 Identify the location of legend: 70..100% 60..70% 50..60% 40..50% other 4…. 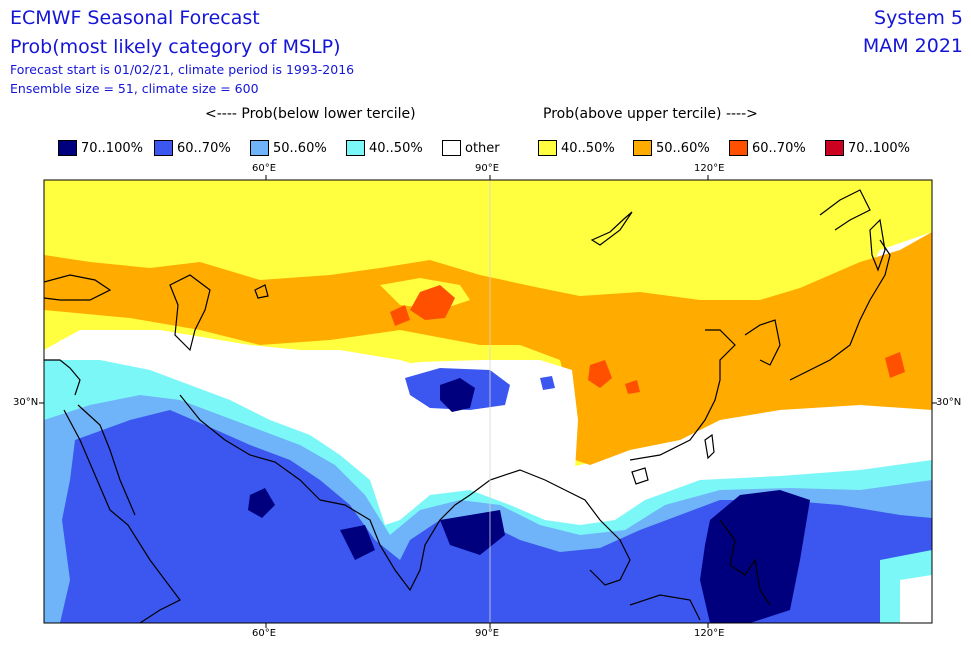
(485, 148).